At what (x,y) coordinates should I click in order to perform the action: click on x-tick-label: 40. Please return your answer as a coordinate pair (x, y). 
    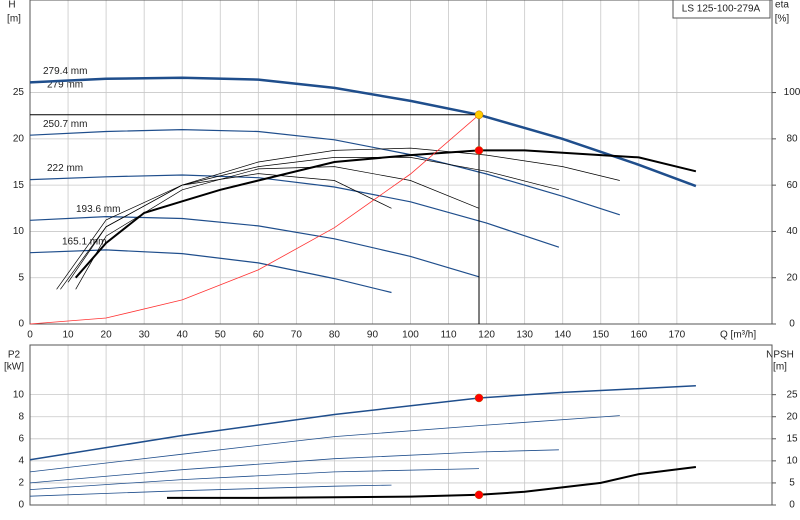
    Looking at the image, I should click on (183, 335).